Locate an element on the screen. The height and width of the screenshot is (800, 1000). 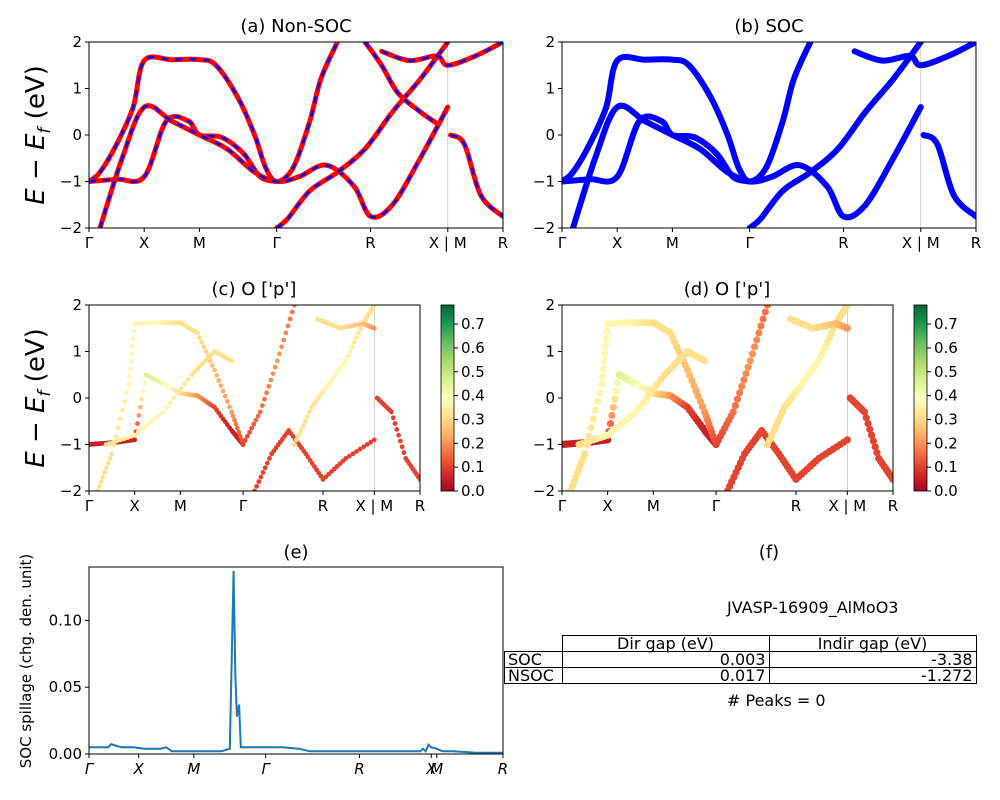
colorbar-tick-label: 0.1 is located at coordinates (473, 467).